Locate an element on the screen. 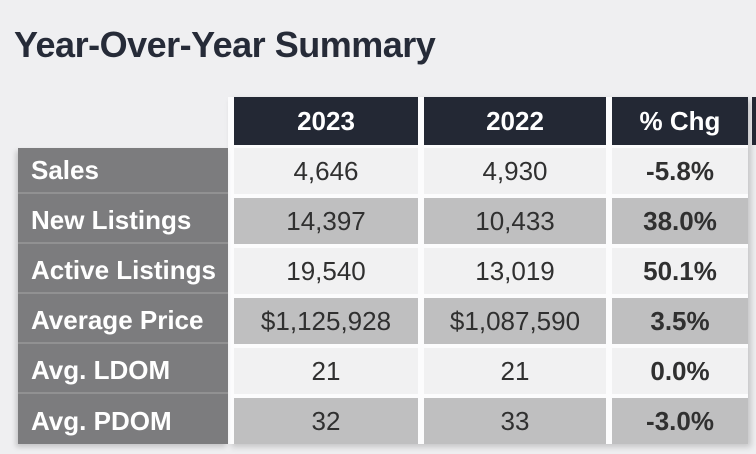  value-2023: 4,646 is located at coordinates (326, 171).